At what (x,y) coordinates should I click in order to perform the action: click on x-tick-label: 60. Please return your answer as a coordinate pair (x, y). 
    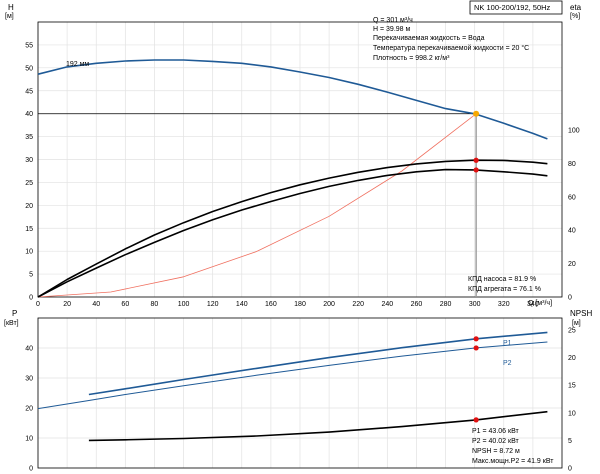
    Looking at the image, I should click on (125, 304).